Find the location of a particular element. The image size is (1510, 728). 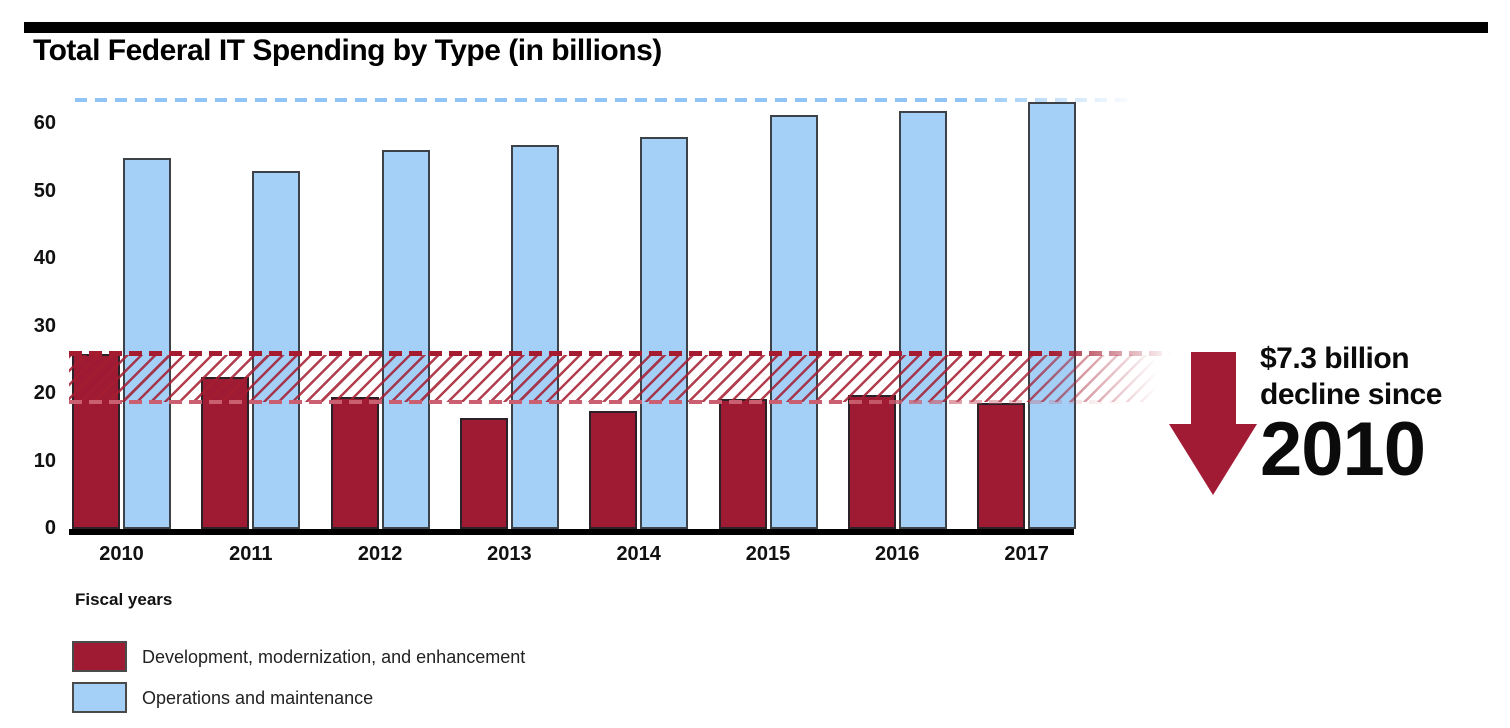

x-axis-tick-2010: 2010 is located at coordinates (121, 554).